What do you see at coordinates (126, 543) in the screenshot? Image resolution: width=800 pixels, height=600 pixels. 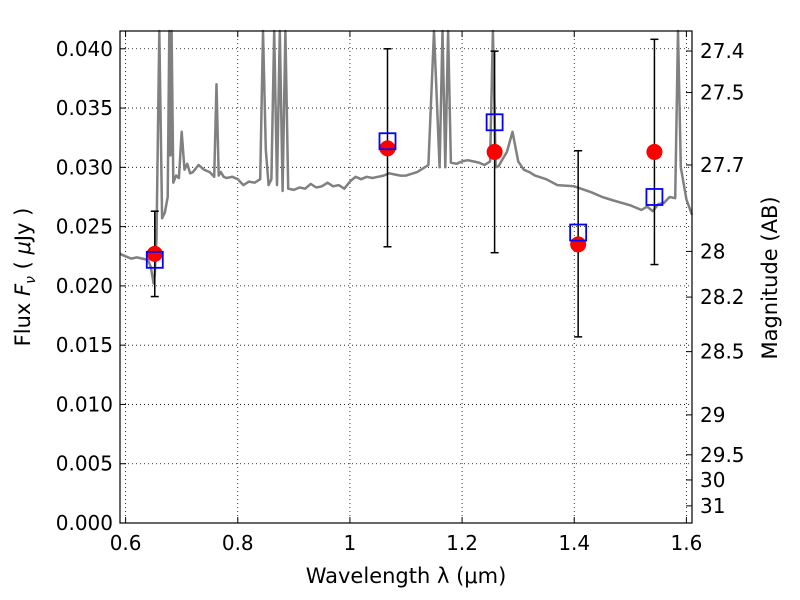 I see `x-tick-label: 0.6` at bounding box center [126, 543].